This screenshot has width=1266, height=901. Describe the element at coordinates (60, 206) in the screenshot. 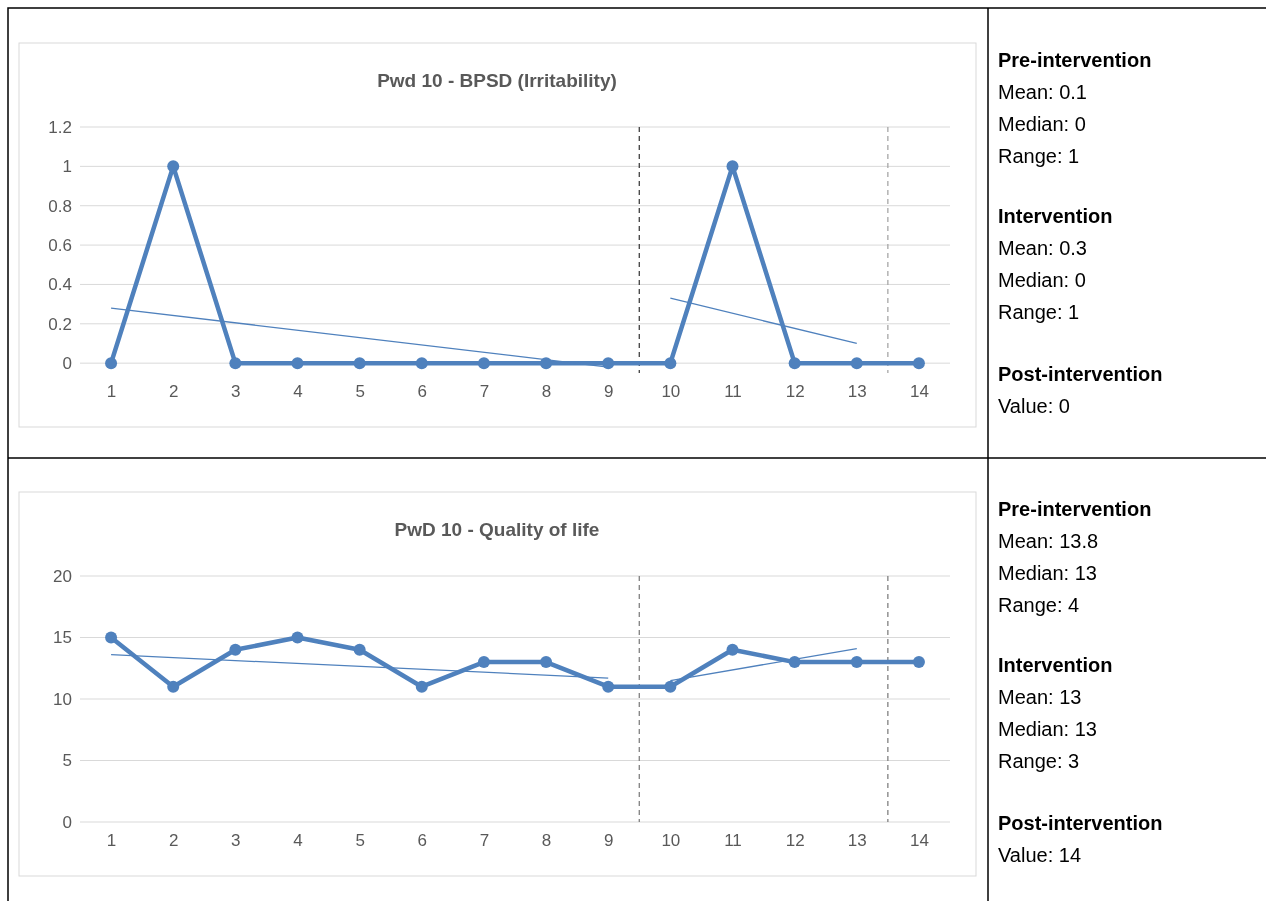

I see `y-tick-label: 0.8` at that location.